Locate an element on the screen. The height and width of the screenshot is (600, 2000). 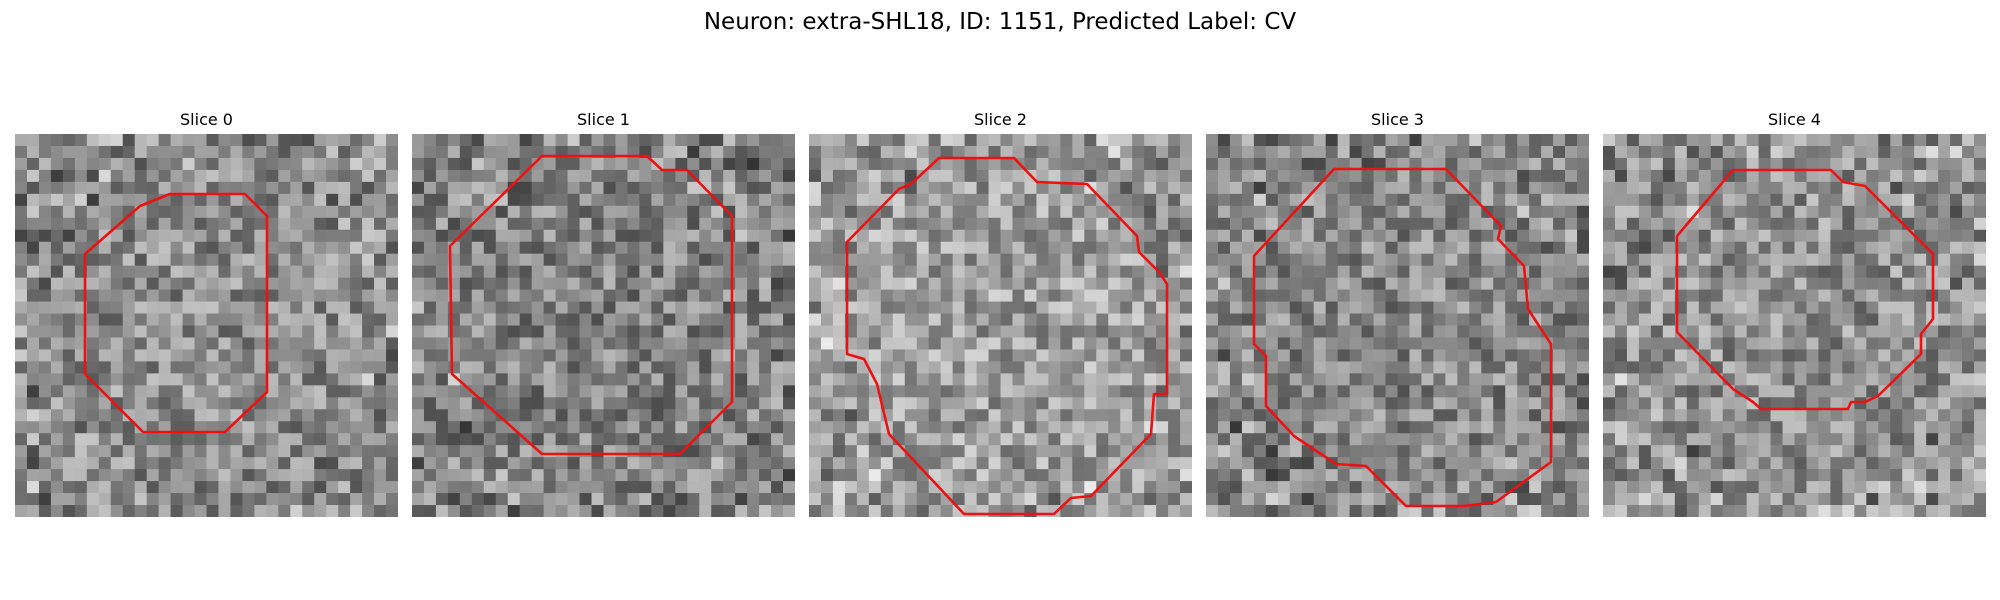
slice-panel-4: Slice 4 is located at coordinates (1794, 313).